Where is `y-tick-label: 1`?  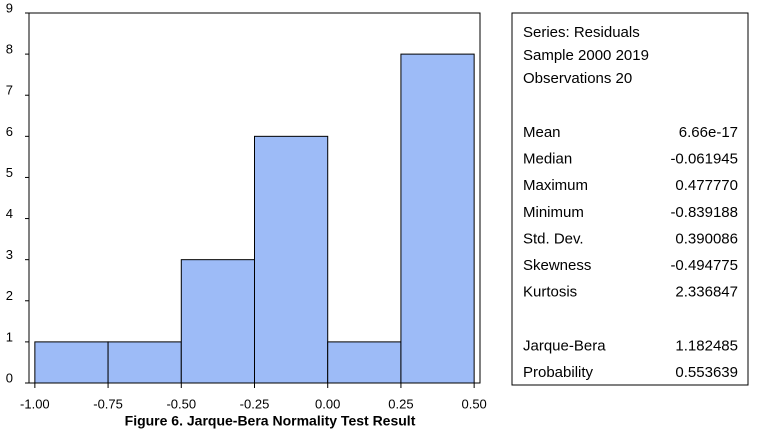
y-tick-label: 1 is located at coordinates (9, 336).